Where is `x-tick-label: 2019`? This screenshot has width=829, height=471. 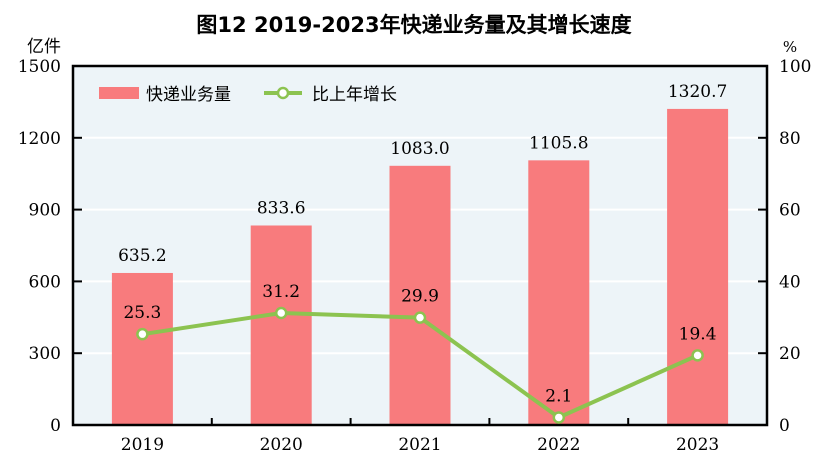
x-tick-label: 2019 is located at coordinates (142, 445).